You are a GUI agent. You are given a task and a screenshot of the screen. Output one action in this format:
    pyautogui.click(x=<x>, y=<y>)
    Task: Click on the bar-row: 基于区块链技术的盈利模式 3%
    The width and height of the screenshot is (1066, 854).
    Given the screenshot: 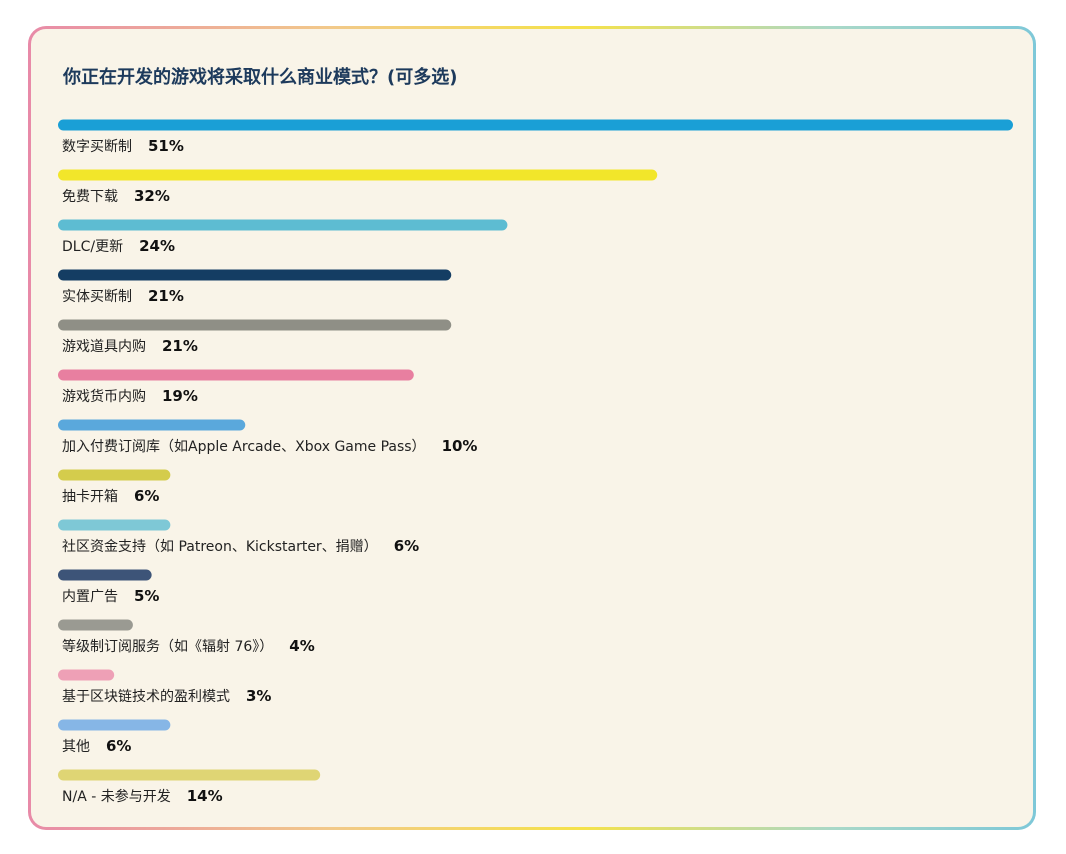 What is the action you would take?
    pyautogui.click(x=164, y=687)
    